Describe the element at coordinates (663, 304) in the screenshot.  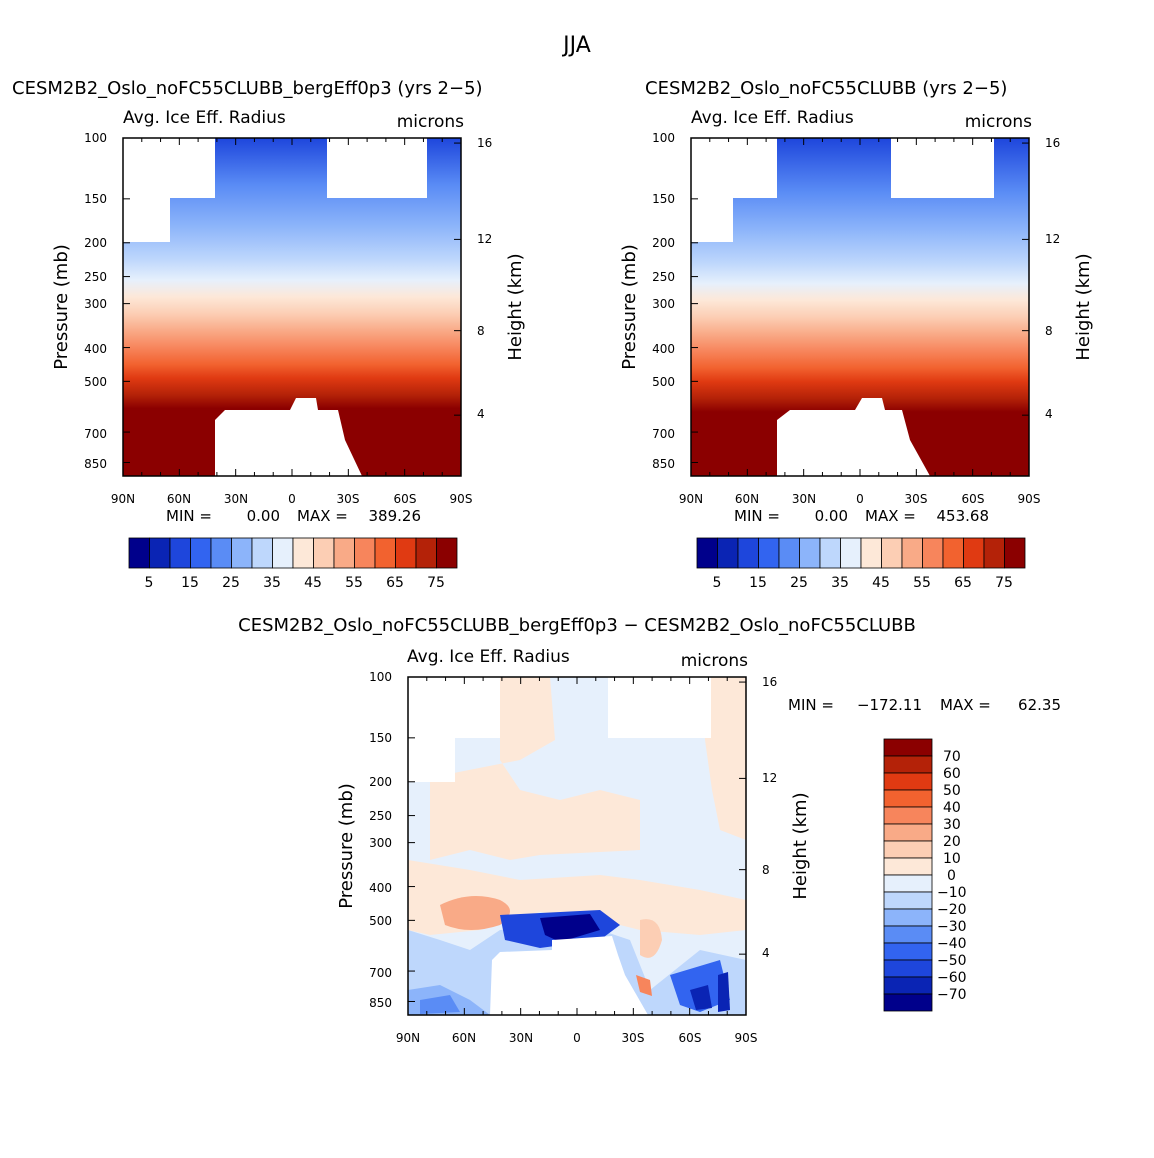
I see `ytick-300: 300` at that location.